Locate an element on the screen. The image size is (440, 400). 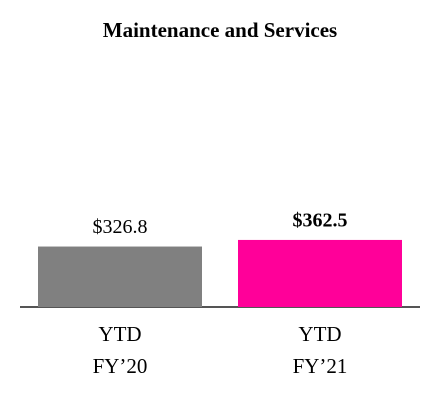
category-label: YTD FY’21 is located at coordinates (320, 350).